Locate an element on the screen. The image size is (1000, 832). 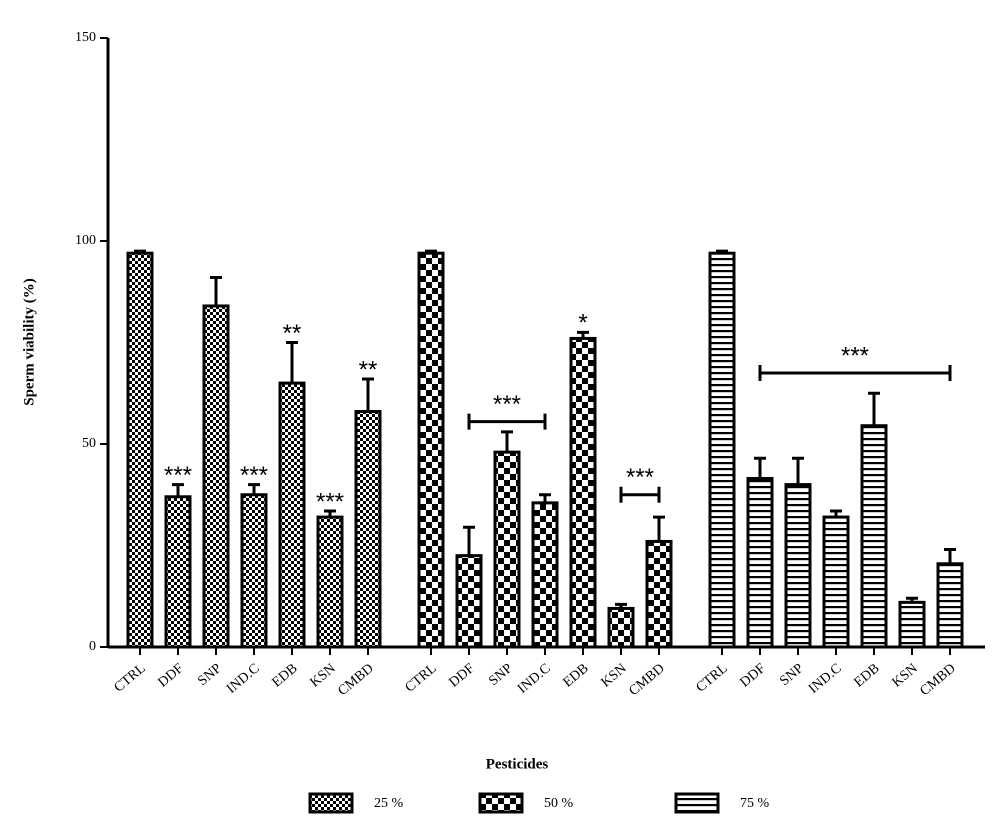
significance-label: * is located at coordinates (582, 323).